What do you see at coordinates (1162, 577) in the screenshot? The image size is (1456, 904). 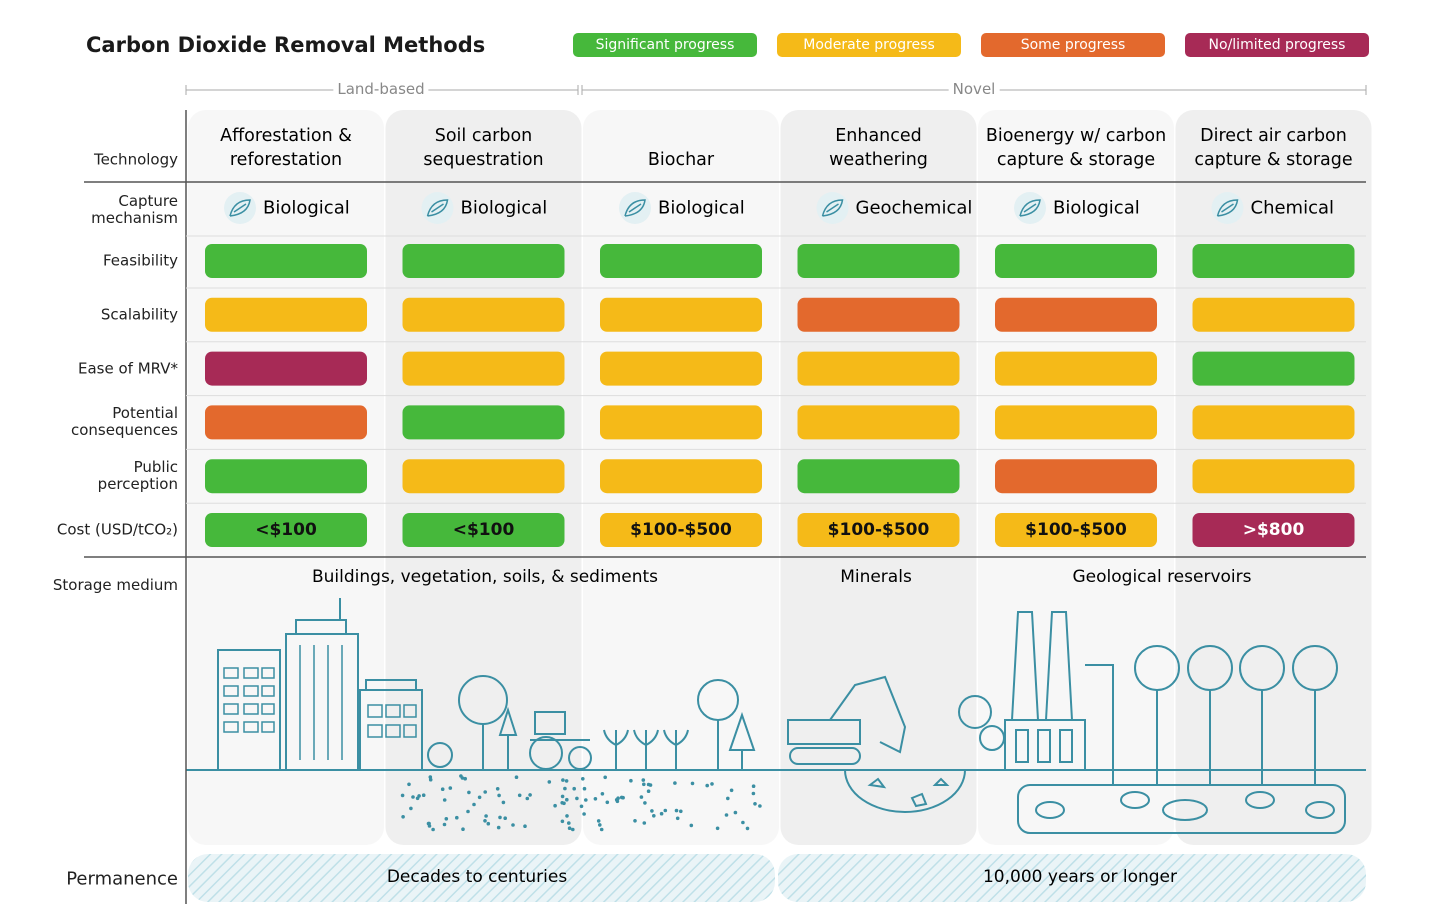 I see `storage-text: Geological reservoirs` at bounding box center [1162, 577].